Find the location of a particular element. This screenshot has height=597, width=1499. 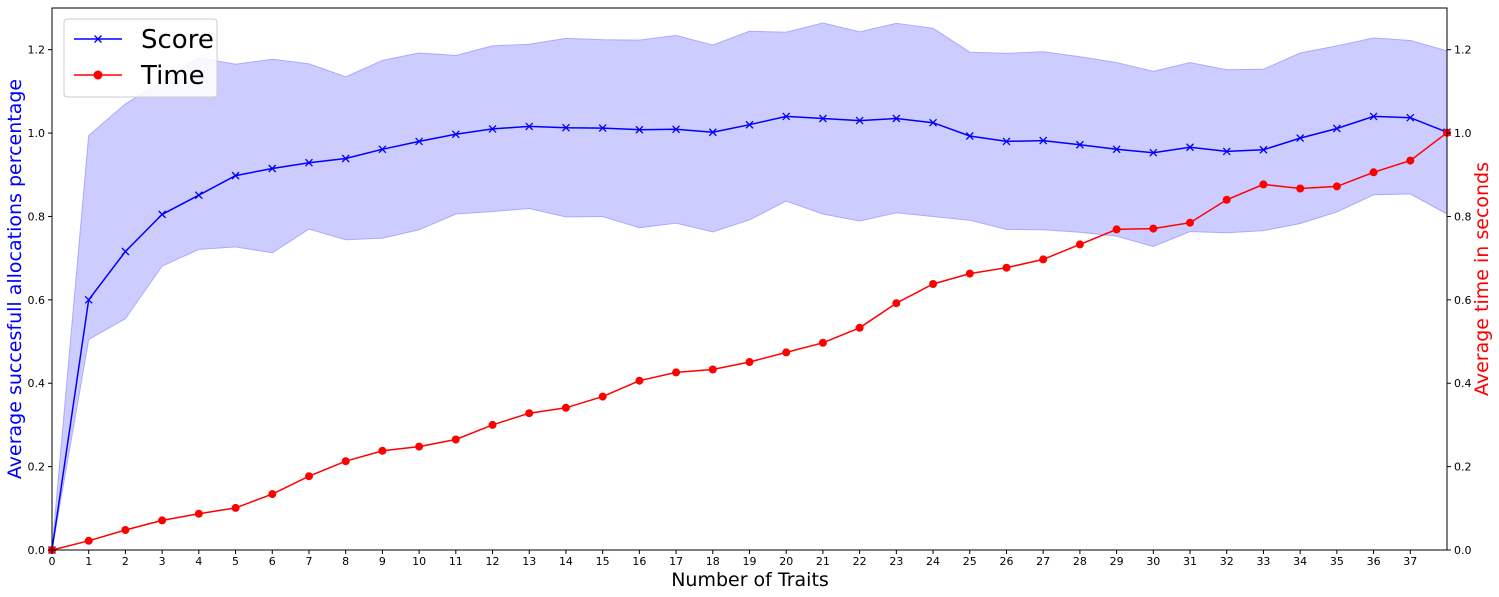

right-y-axis-title: Average time in seconds is located at coordinates (1482, 279).